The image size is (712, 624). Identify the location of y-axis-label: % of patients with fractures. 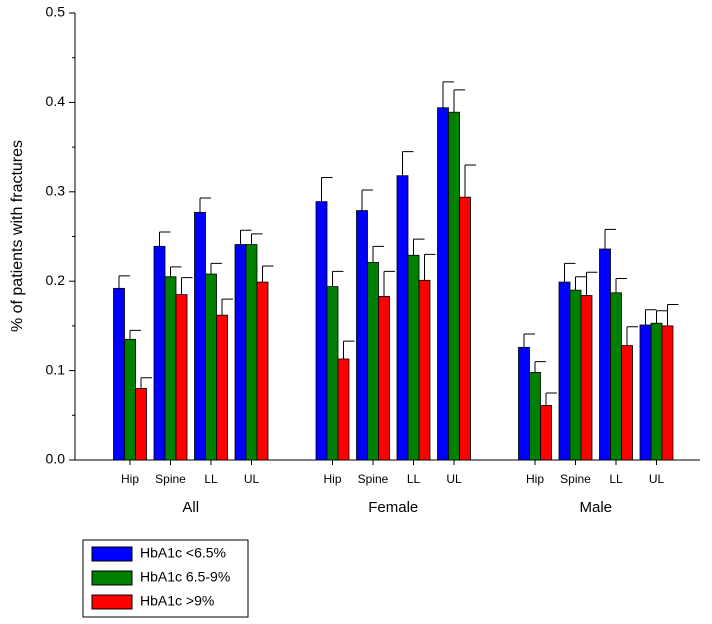
(17, 236).